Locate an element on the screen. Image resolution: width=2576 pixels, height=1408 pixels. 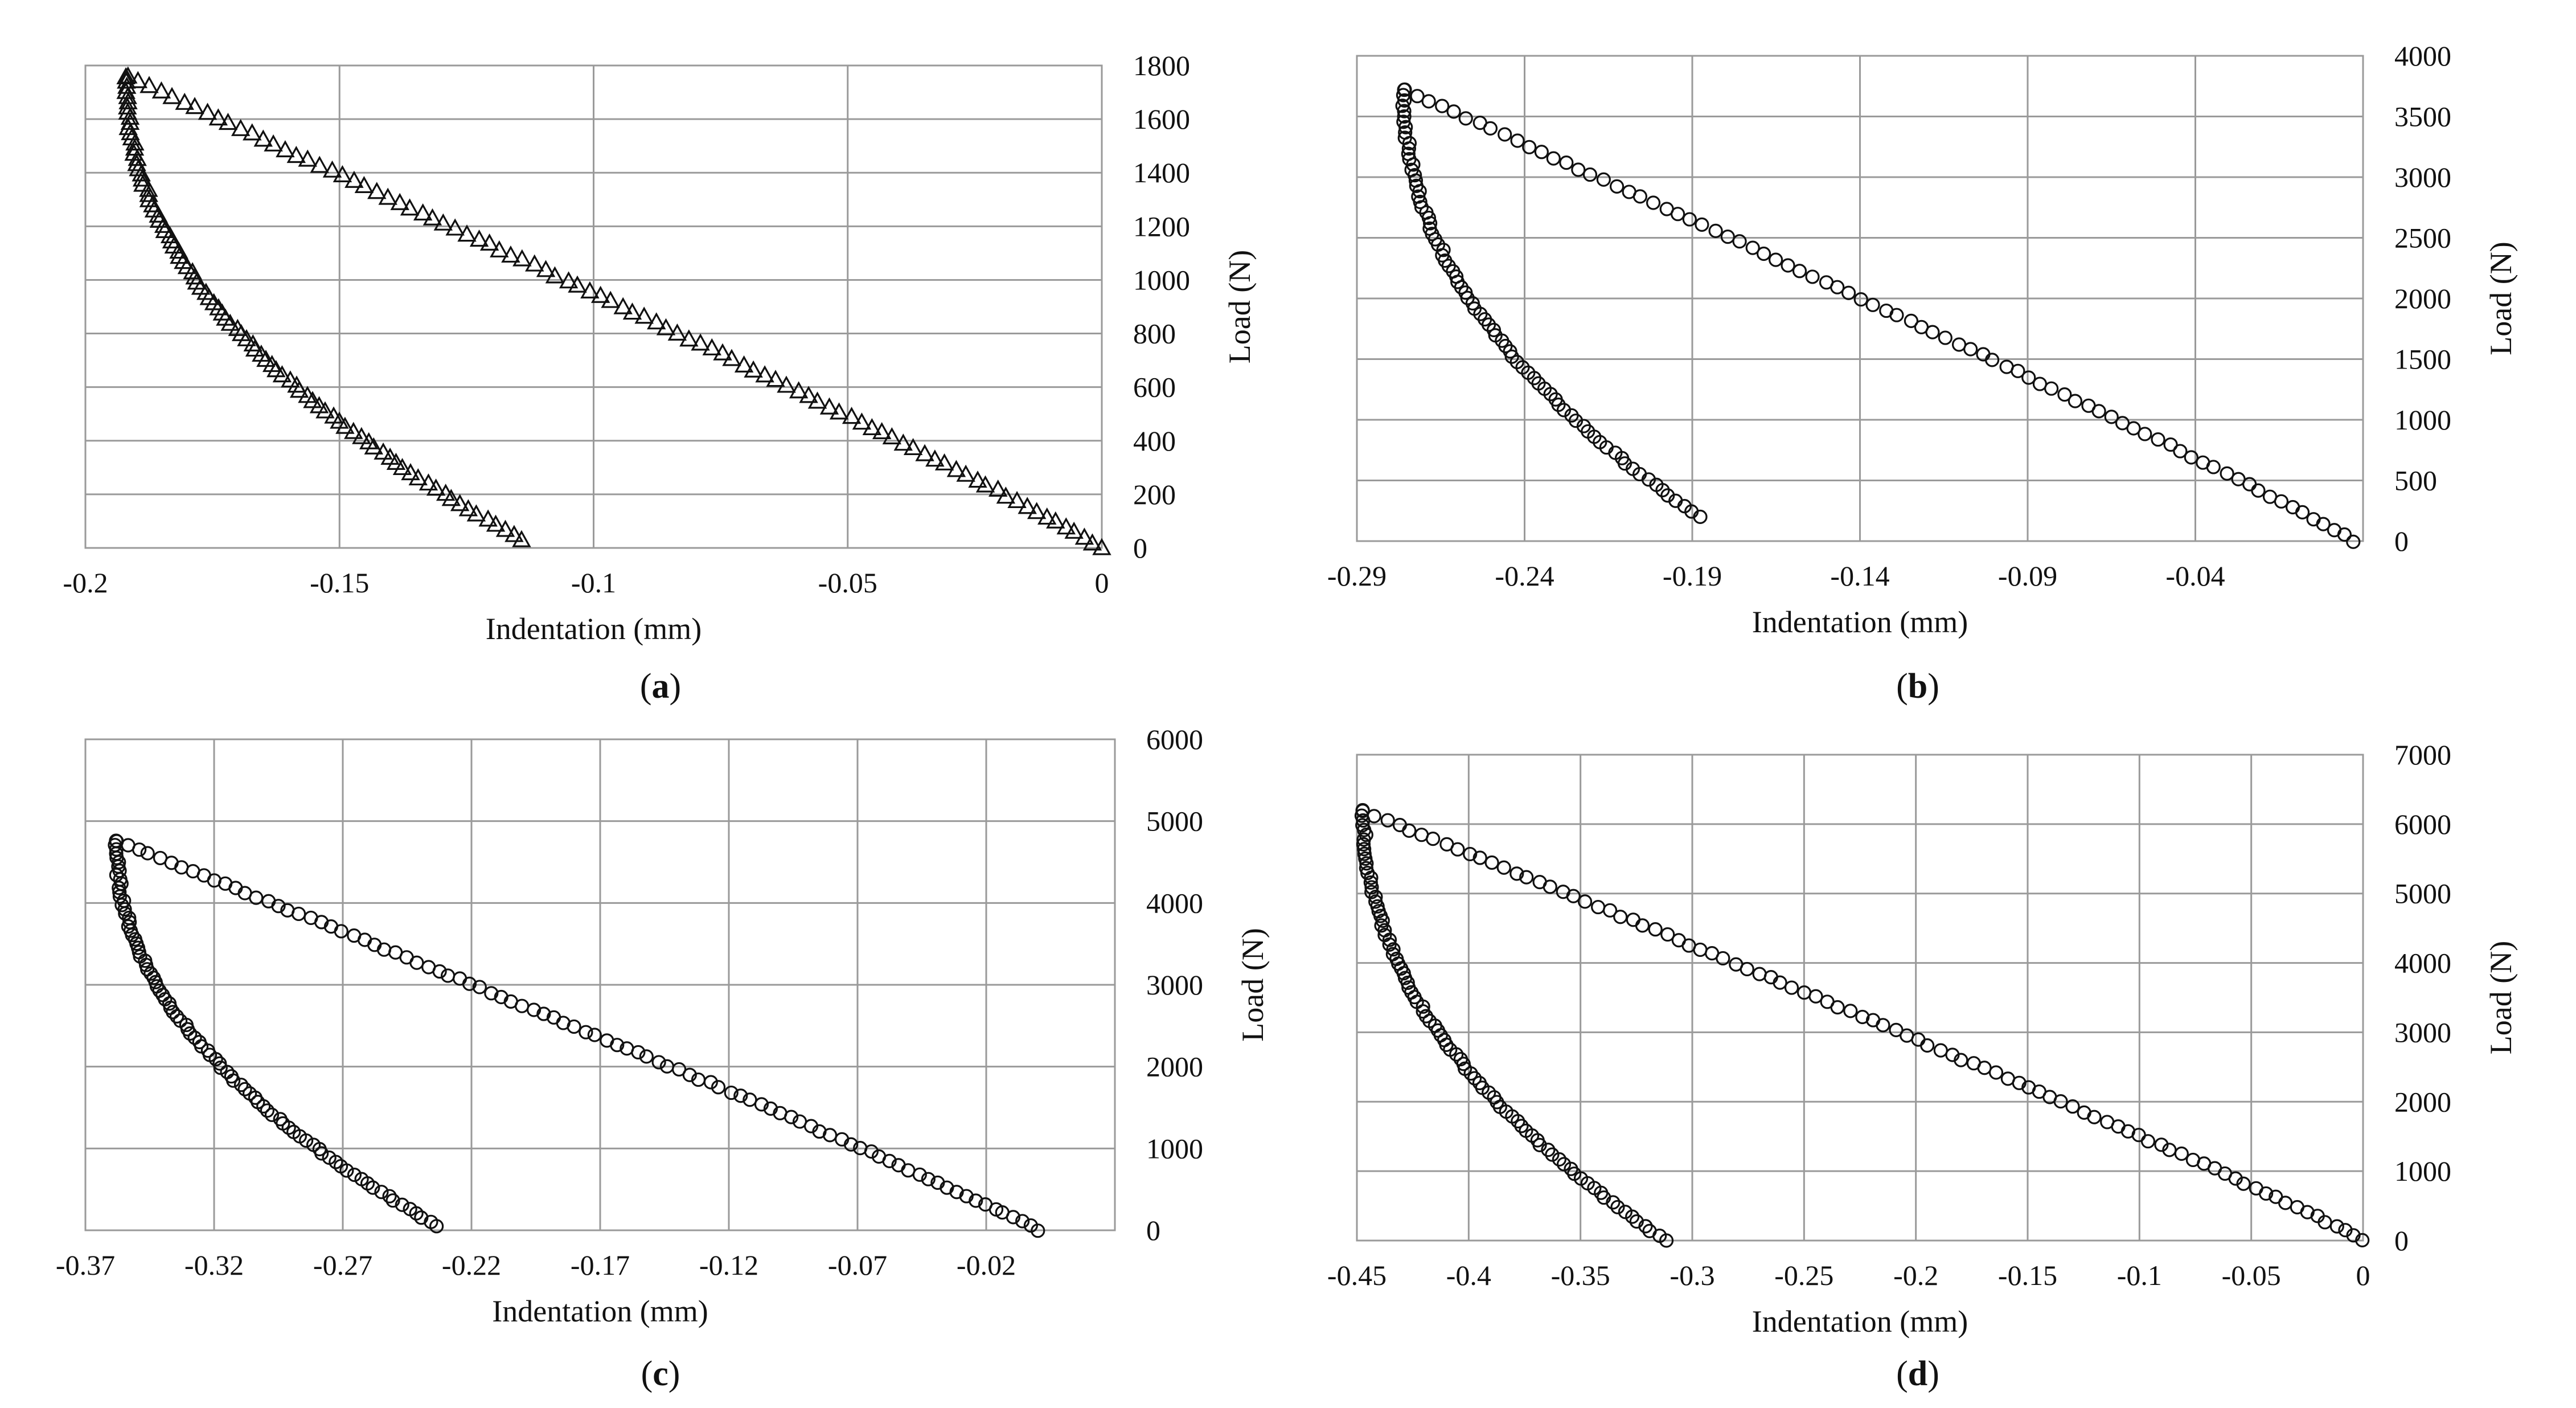
x-tick-label: 0 is located at coordinates (2363, 1275).